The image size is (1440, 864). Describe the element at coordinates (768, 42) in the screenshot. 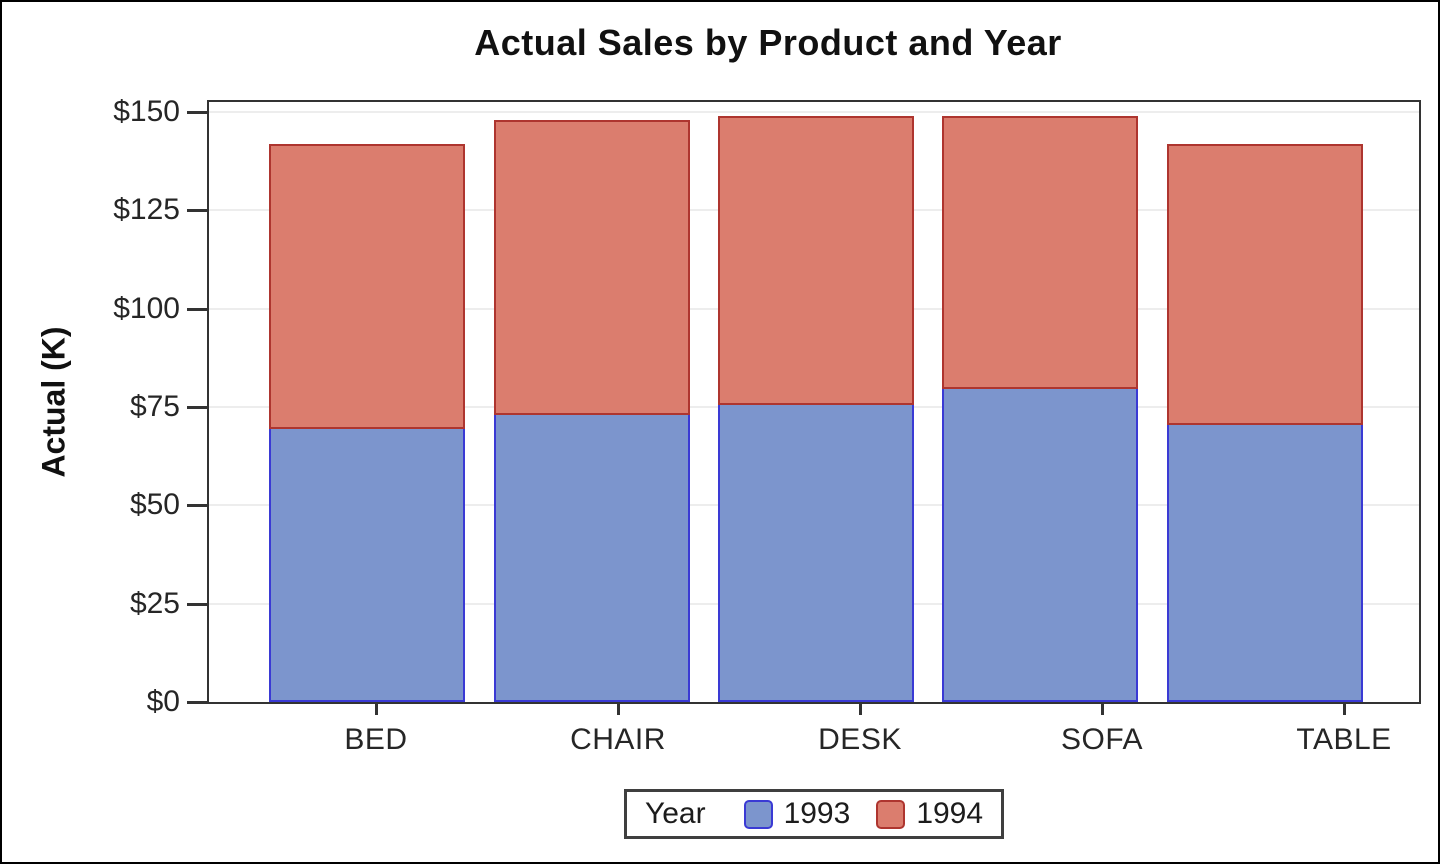

I see `chart-title: Actual Sales by Product and Year` at that location.